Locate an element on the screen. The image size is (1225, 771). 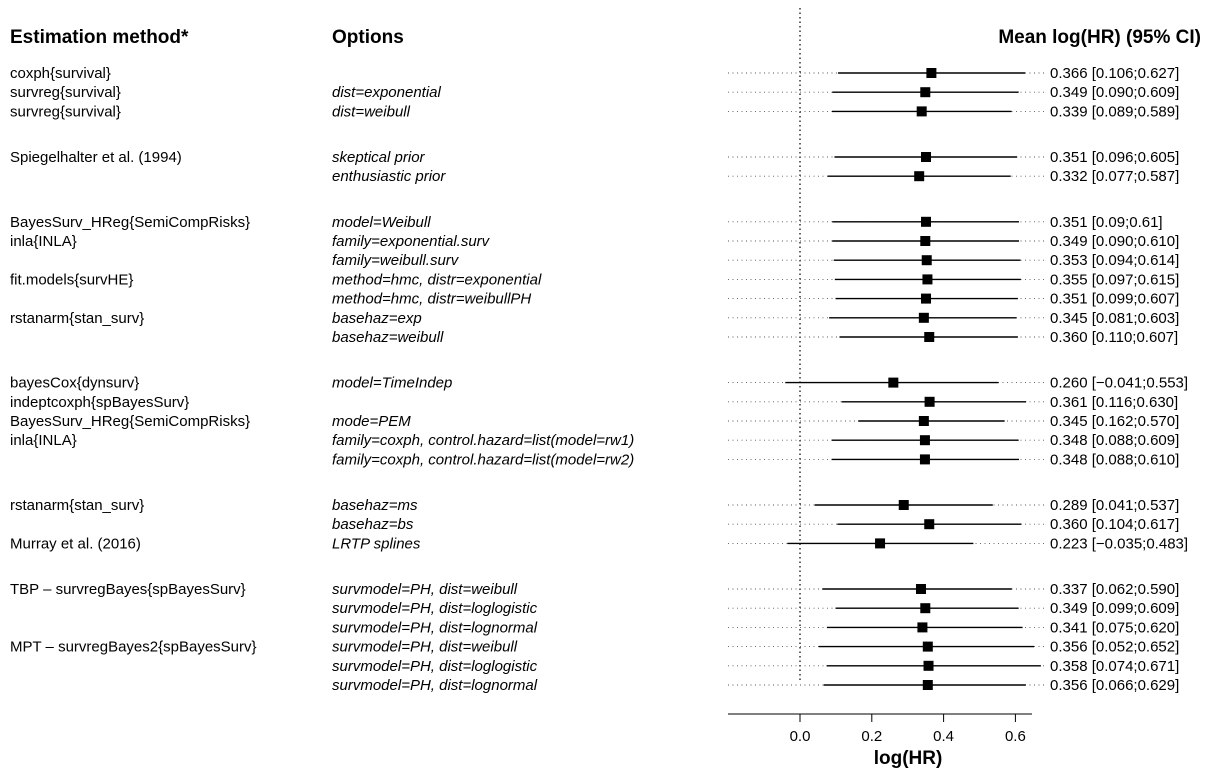
estimate-label: 0.366 [0.106;0.627] is located at coordinates (1114, 73).